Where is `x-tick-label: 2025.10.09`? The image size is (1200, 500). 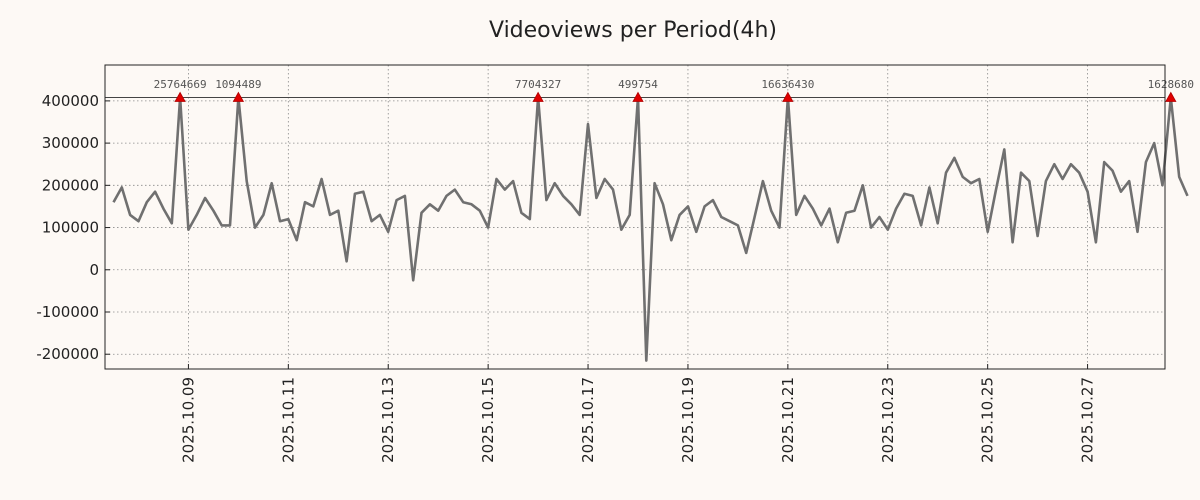 x-tick-label: 2025.10.09 is located at coordinates (188, 420).